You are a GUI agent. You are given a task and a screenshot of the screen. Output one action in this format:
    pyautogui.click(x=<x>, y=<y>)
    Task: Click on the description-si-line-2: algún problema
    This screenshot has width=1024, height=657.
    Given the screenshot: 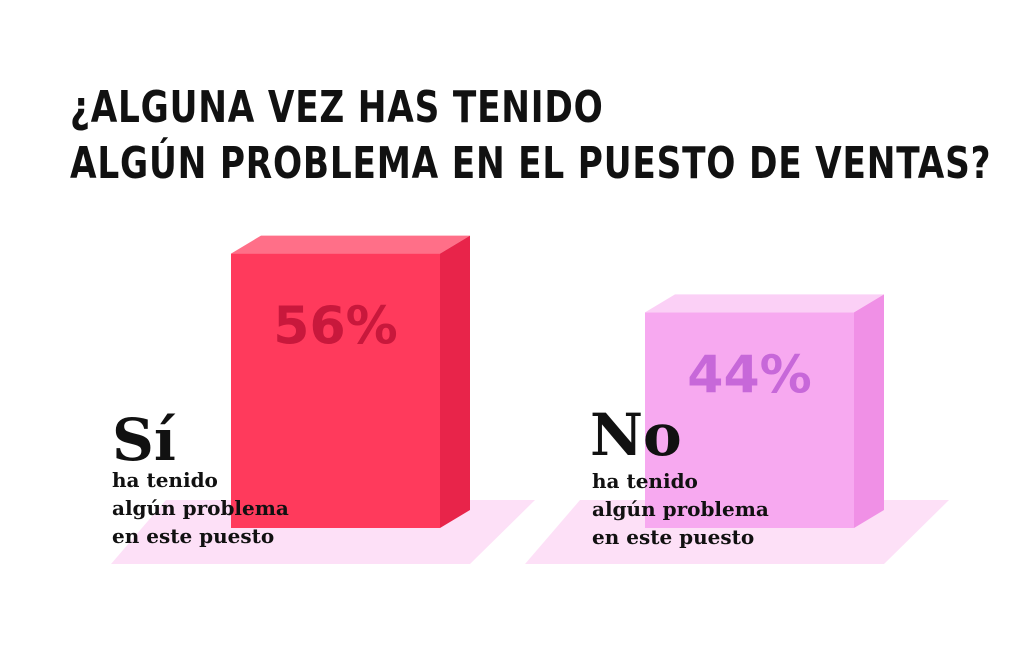 What is the action you would take?
    pyautogui.click(x=200, y=508)
    